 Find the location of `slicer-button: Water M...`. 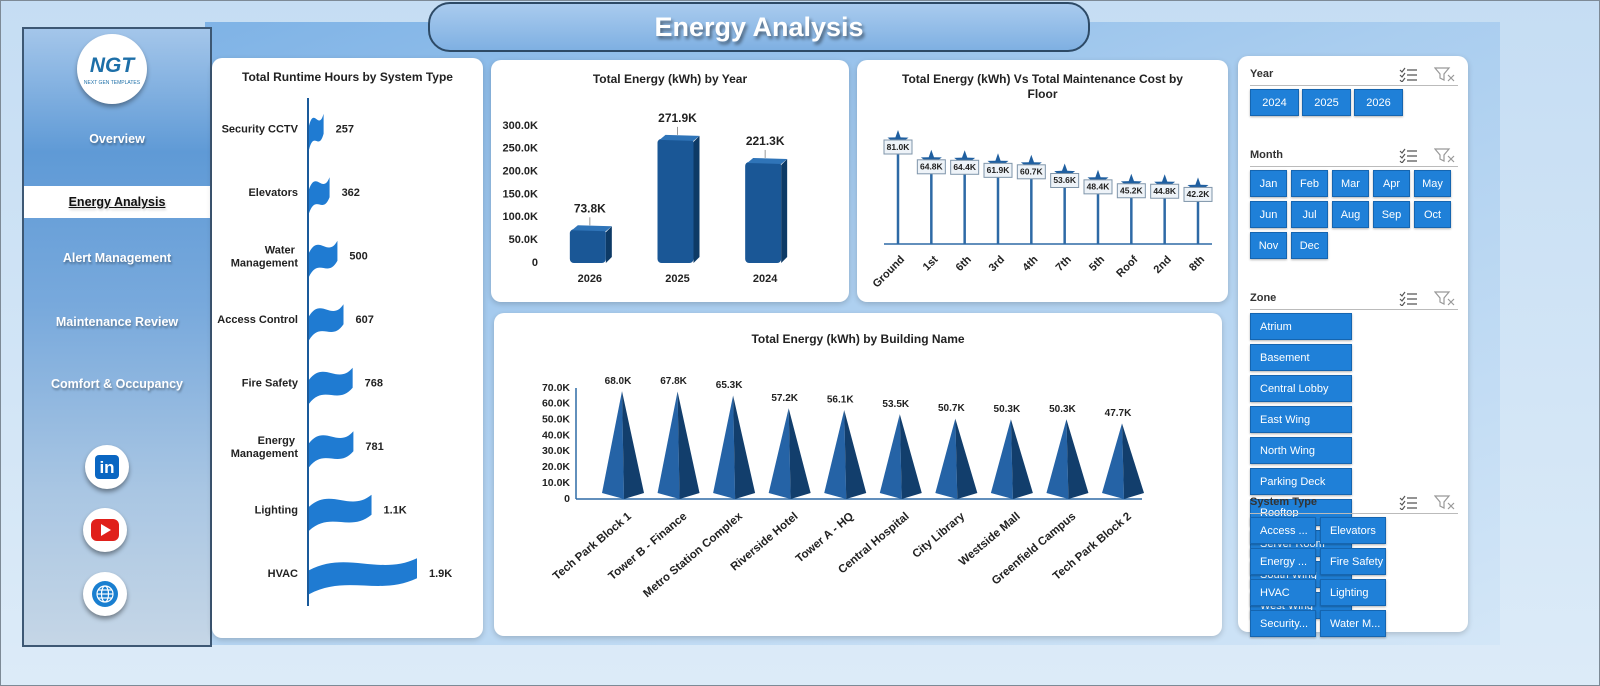

slicer-button: Water M... is located at coordinates (1353, 623).